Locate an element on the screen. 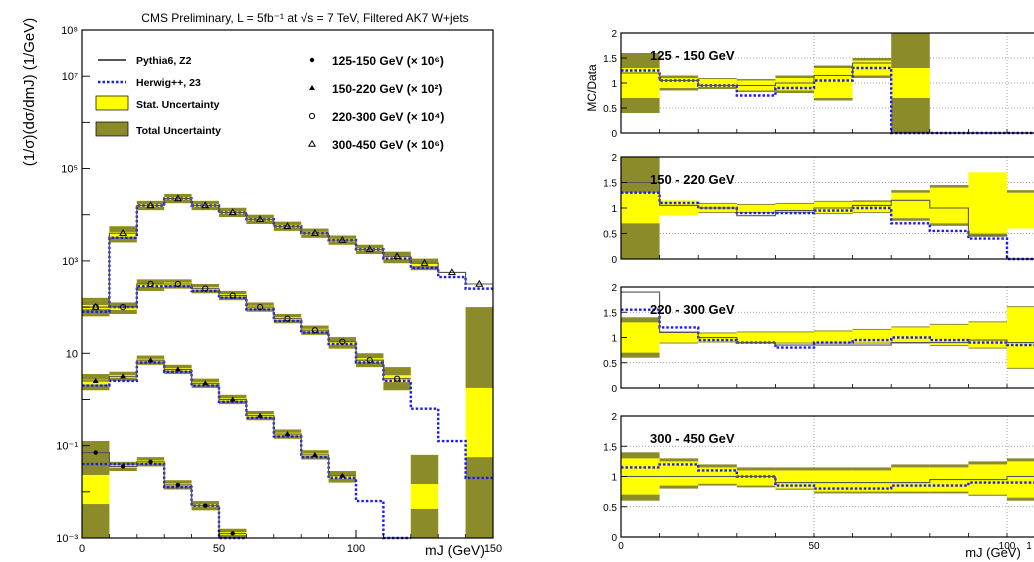 This screenshot has width=1034, height=562. legend-label: 150-220 GeV (× 10²) is located at coordinates (387, 89).